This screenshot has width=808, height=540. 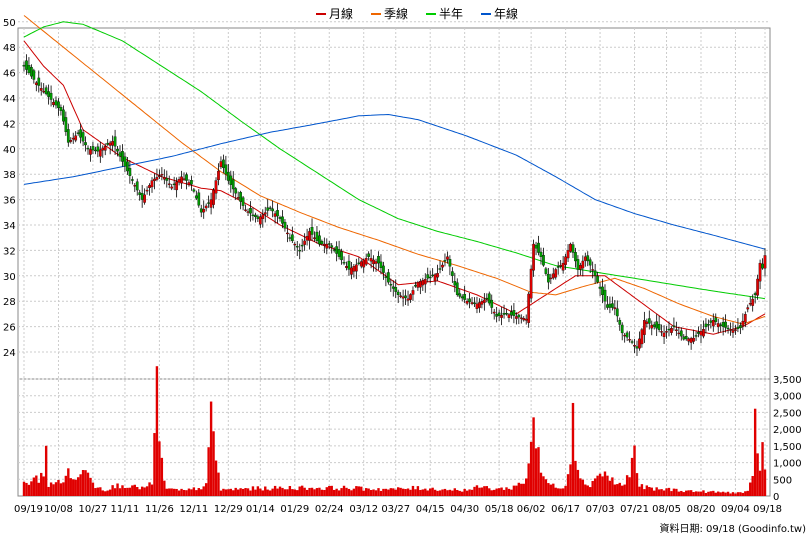 I want to click on date-tick-label: 08/05, so click(x=666, y=509).